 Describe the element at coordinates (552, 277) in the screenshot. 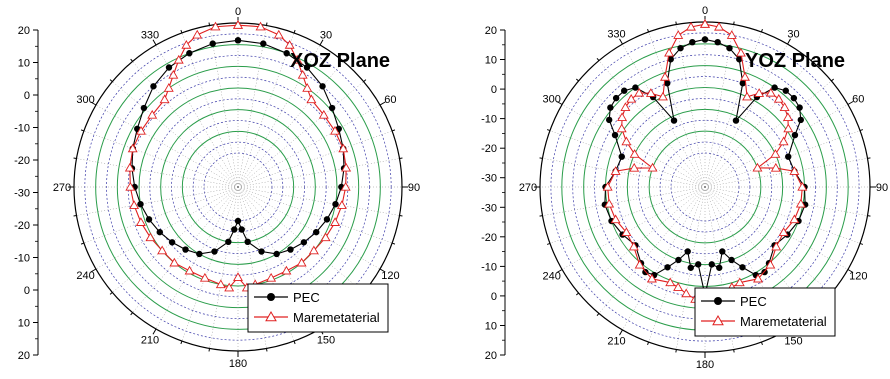

I see `angle-tick-label: 240` at that location.